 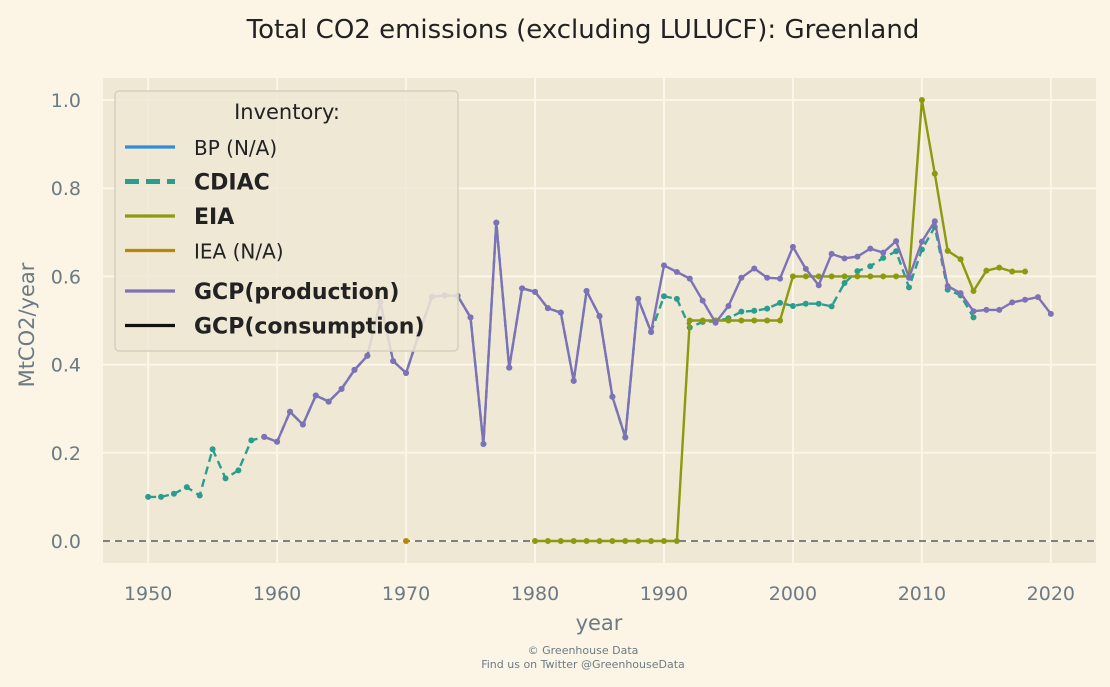 What do you see at coordinates (262, 292) in the screenshot?
I see `legend-entry-gcp-production: GCP(production)` at bounding box center [262, 292].